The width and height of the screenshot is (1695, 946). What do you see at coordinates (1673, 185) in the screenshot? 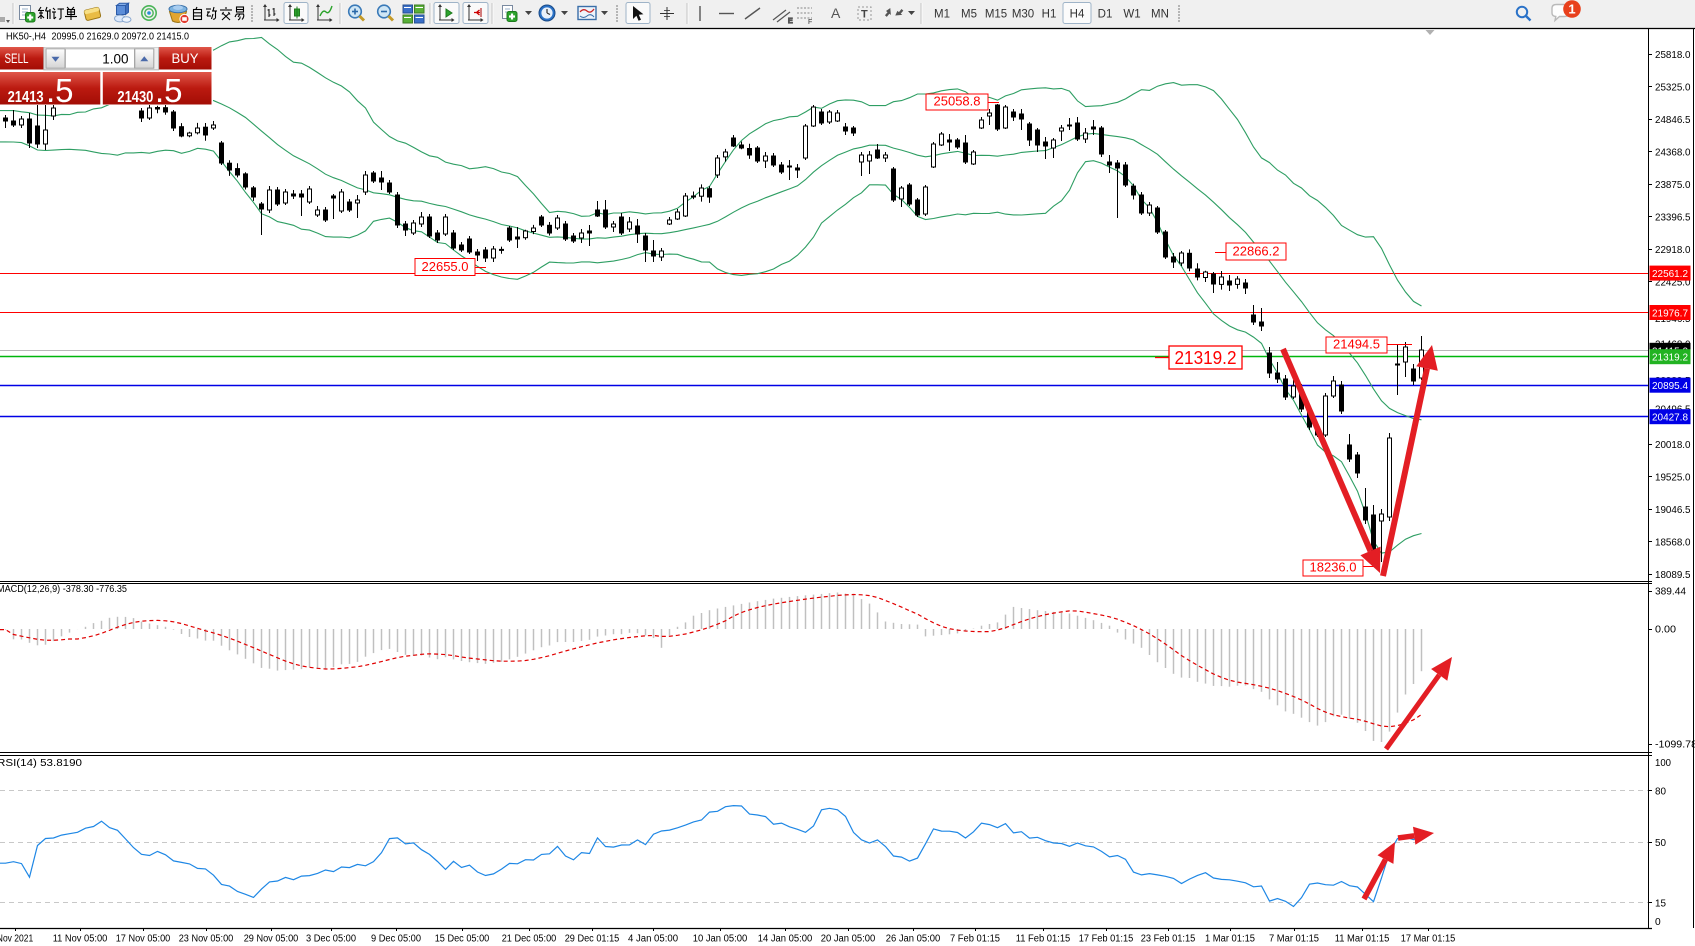
I see `svg-text: 23875.0` at bounding box center [1673, 185].